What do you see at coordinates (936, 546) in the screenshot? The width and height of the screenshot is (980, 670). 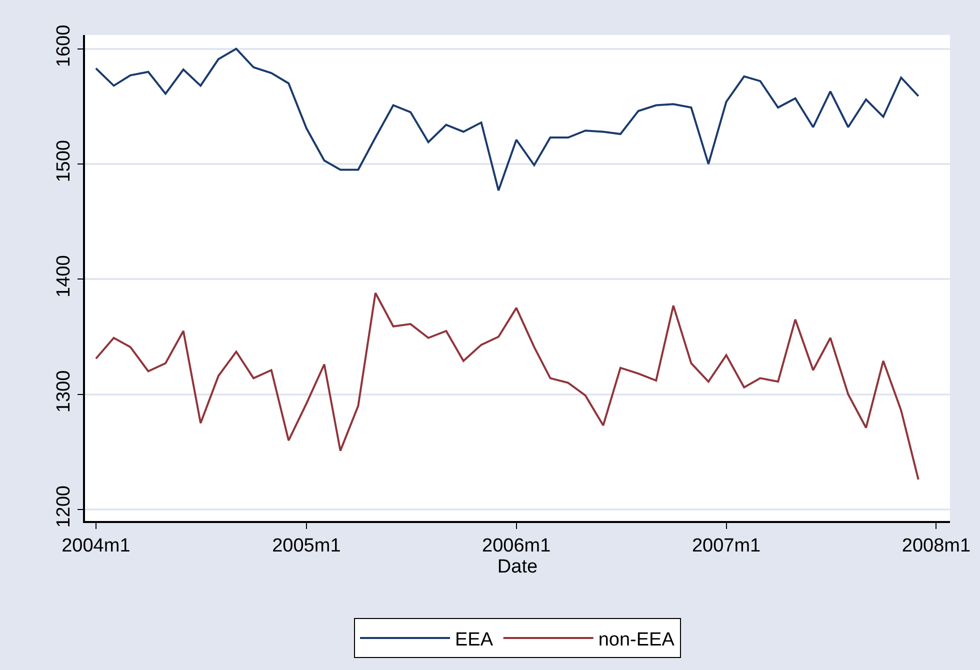 I see `x-tick-label: 2008m1` at bounding box center [936, 546].